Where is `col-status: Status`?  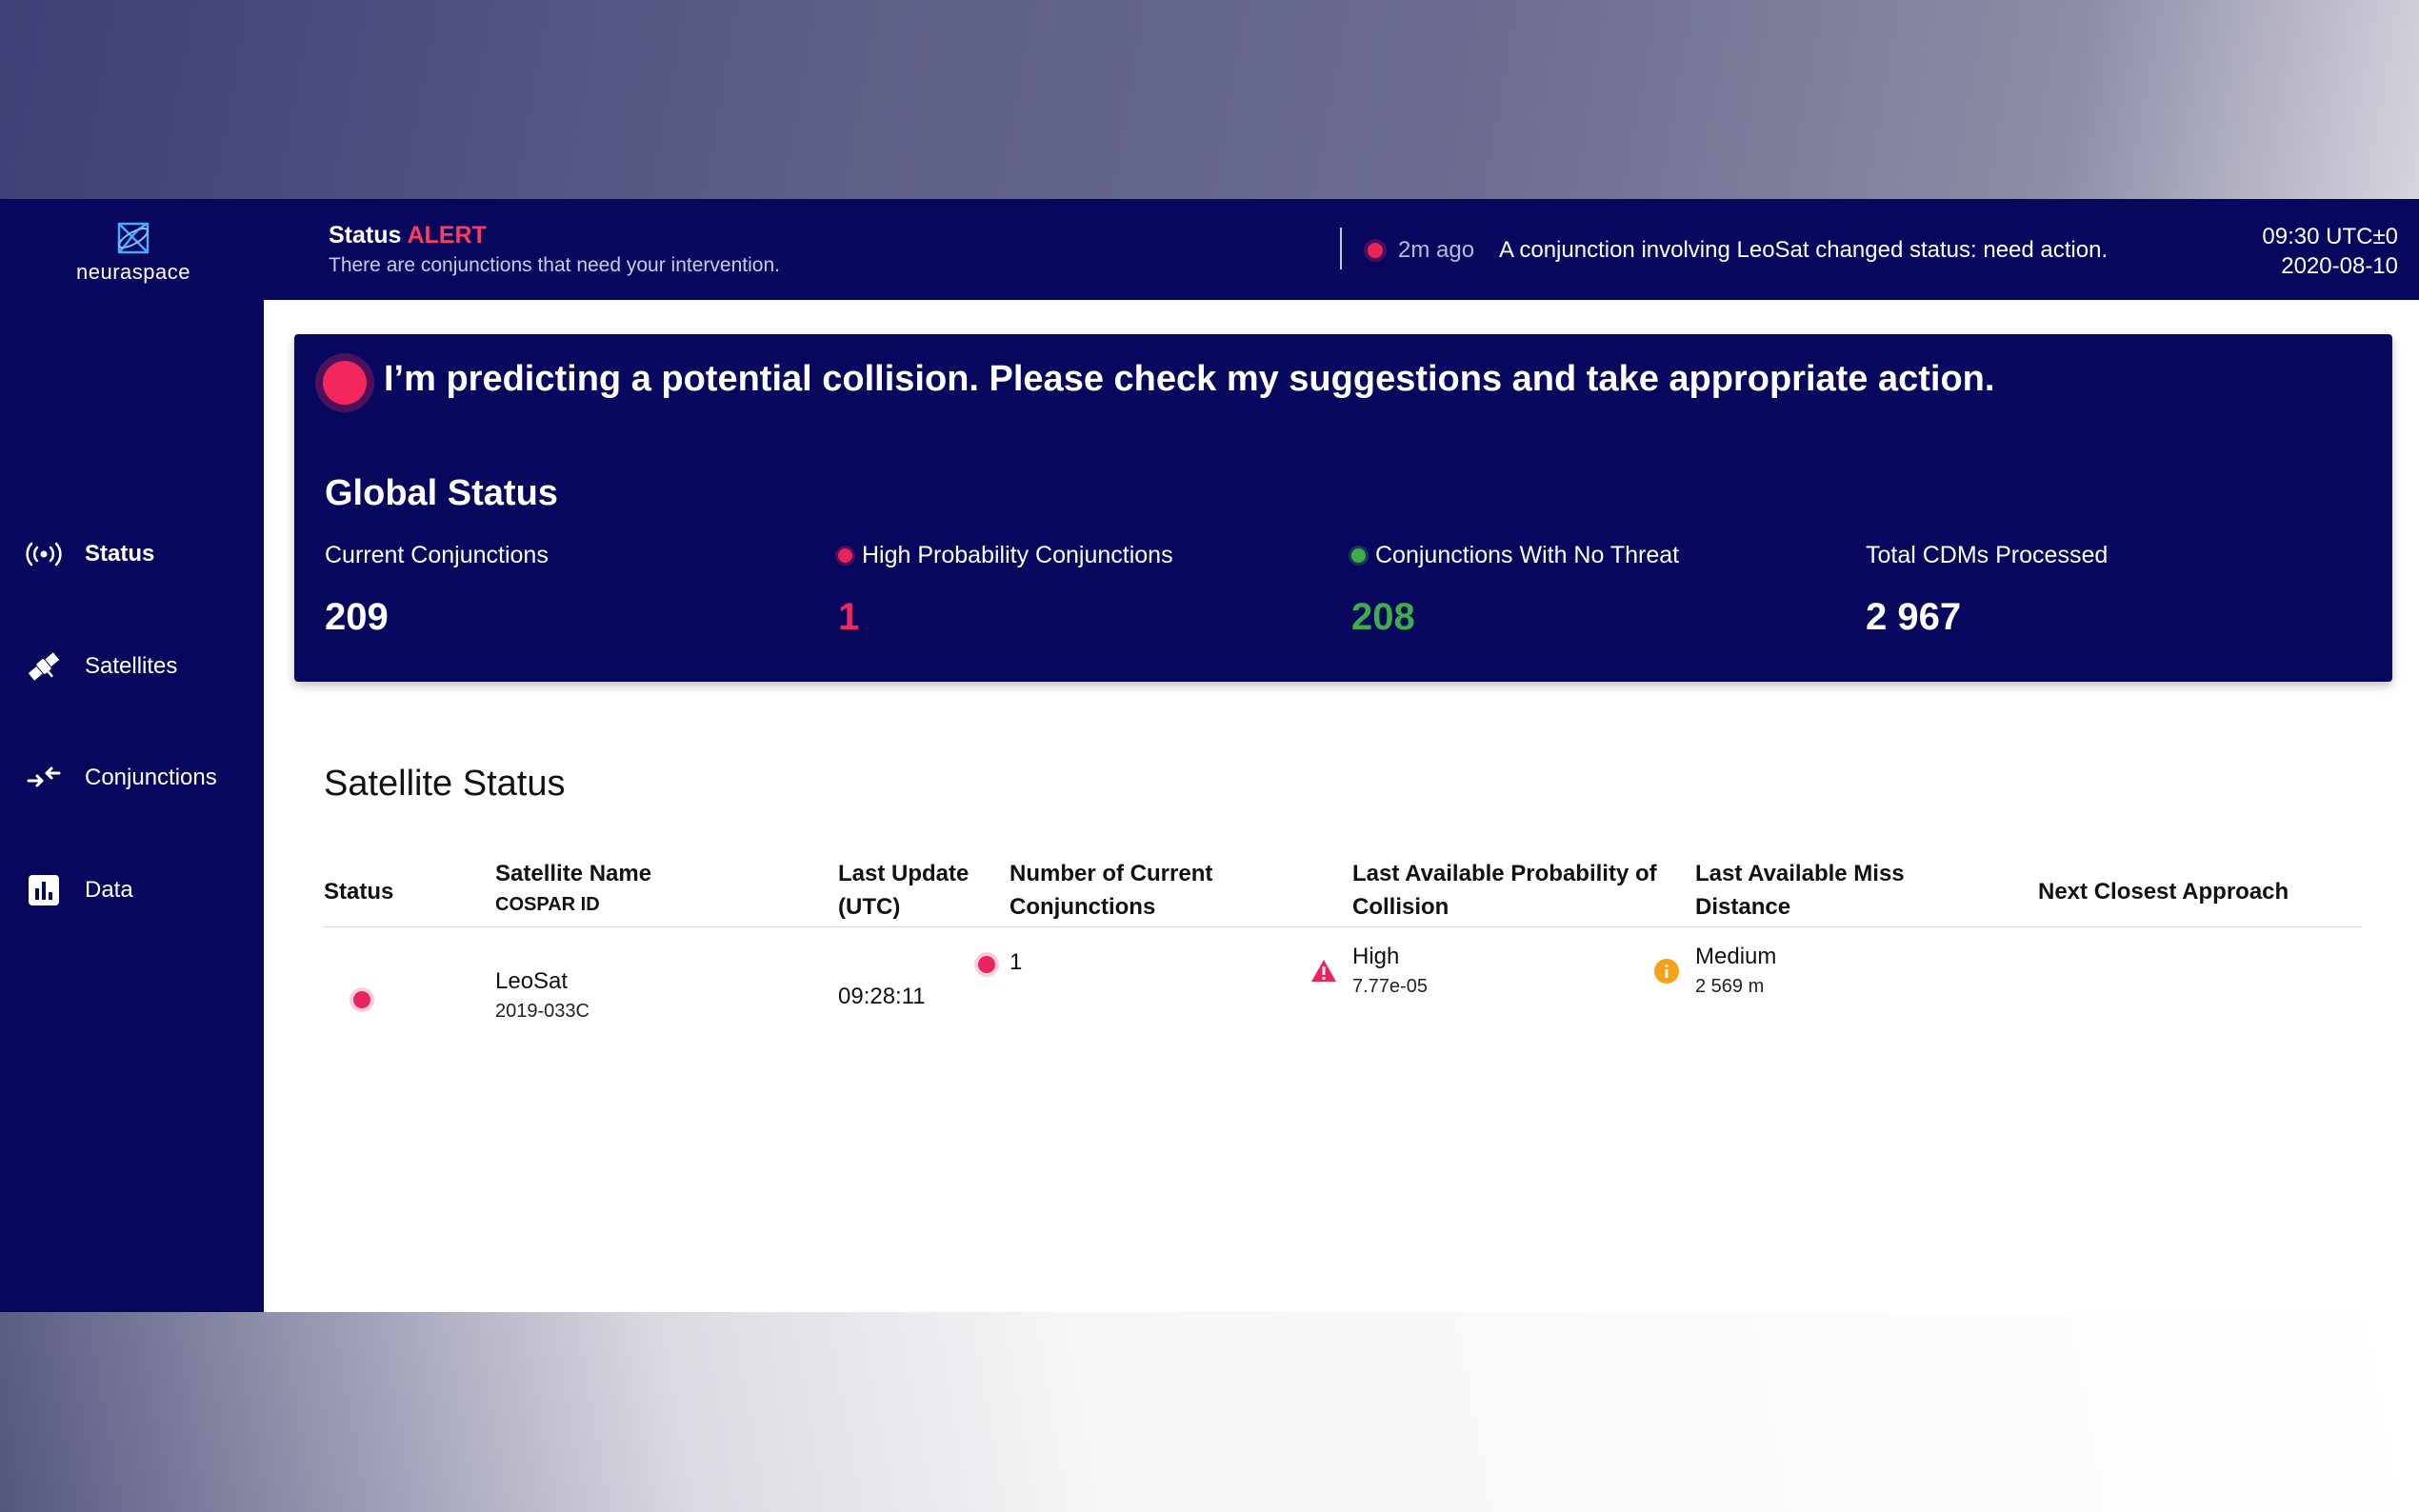 col-status: Status is located at coordinates (359, 892).